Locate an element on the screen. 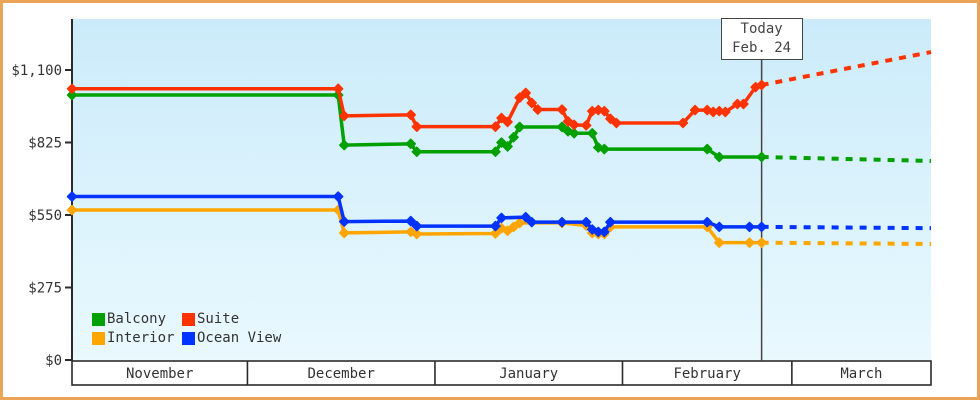 The width and height of the screenshot is (980, 400). month-label: March is located at coordinates (861, 374).